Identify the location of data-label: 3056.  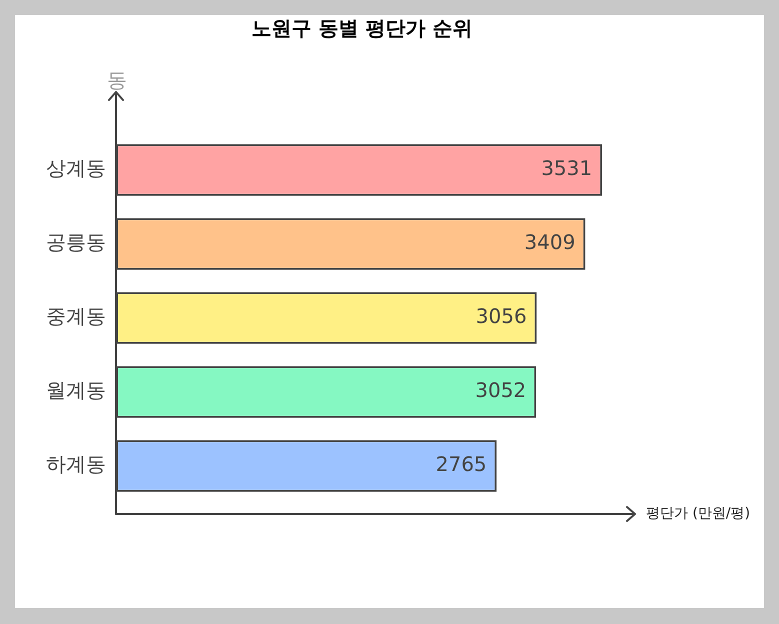
(501, 316).